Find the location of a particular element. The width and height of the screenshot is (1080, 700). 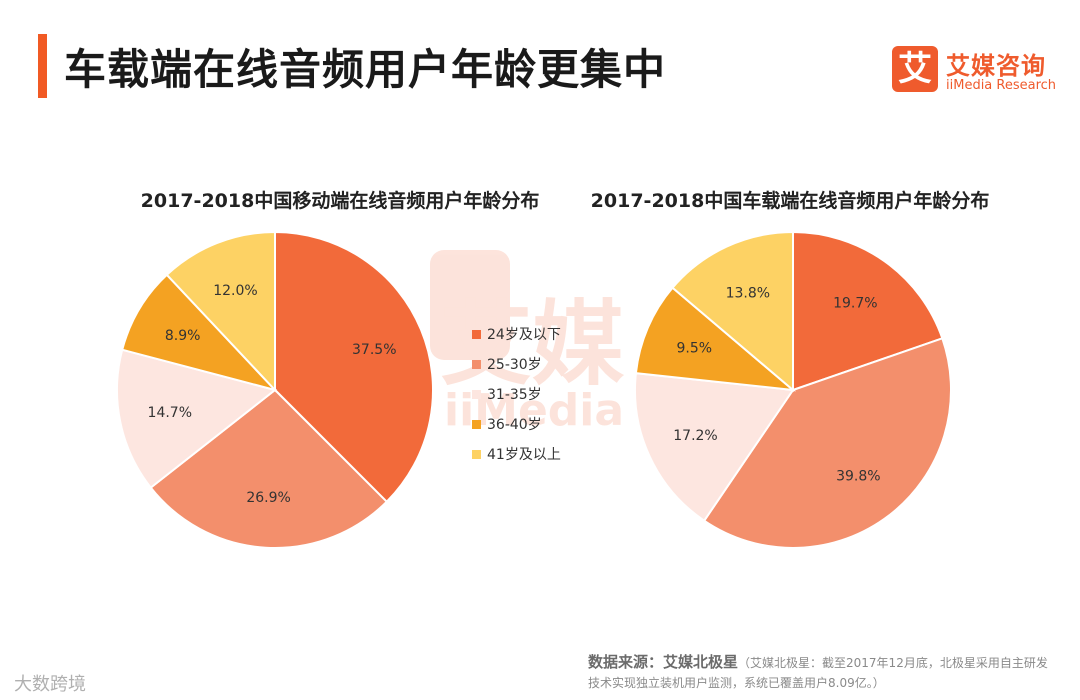

legend-item: 25-30岁 is located at coordinates (532, 365).